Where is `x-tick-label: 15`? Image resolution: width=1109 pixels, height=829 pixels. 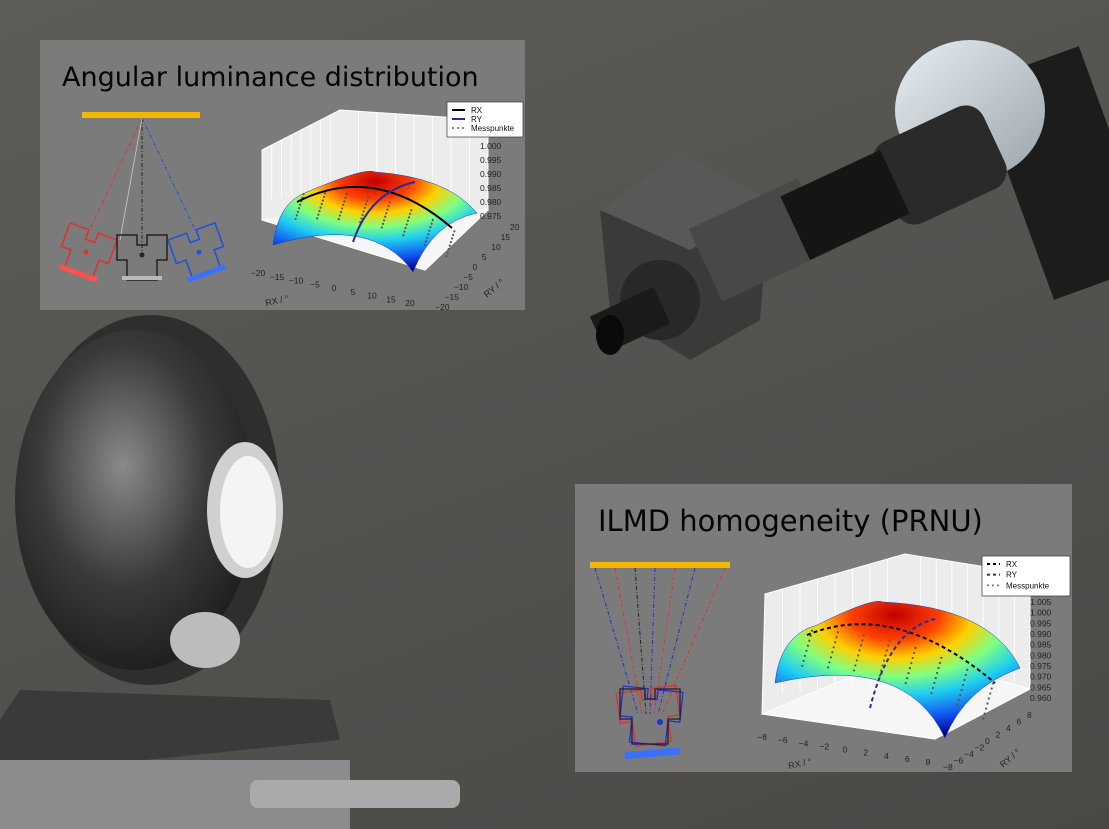
x-tick-label: 15 is located at coordinates (391, 299).